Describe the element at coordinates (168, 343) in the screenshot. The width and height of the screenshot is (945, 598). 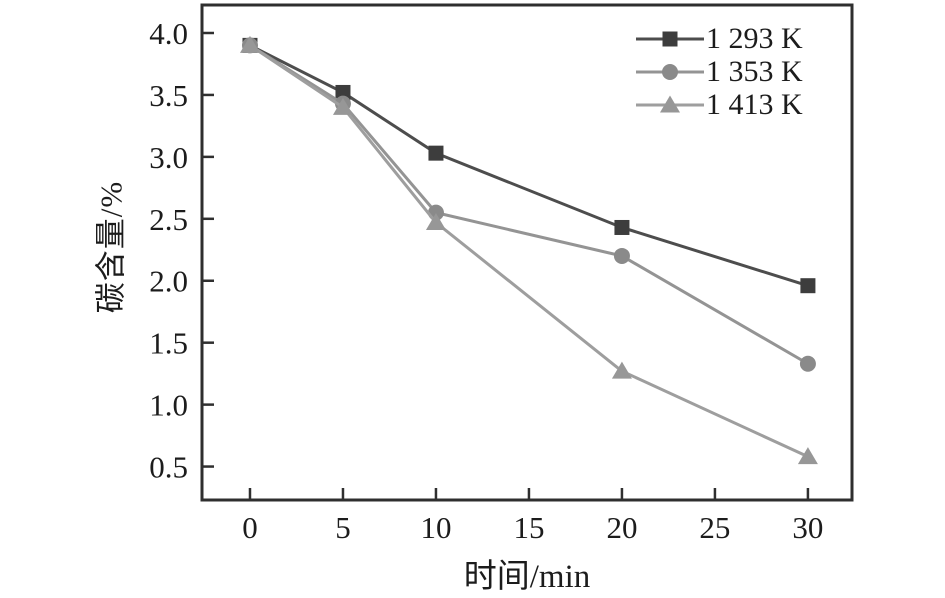
I see `y-tick-label: 1.5` at that location.